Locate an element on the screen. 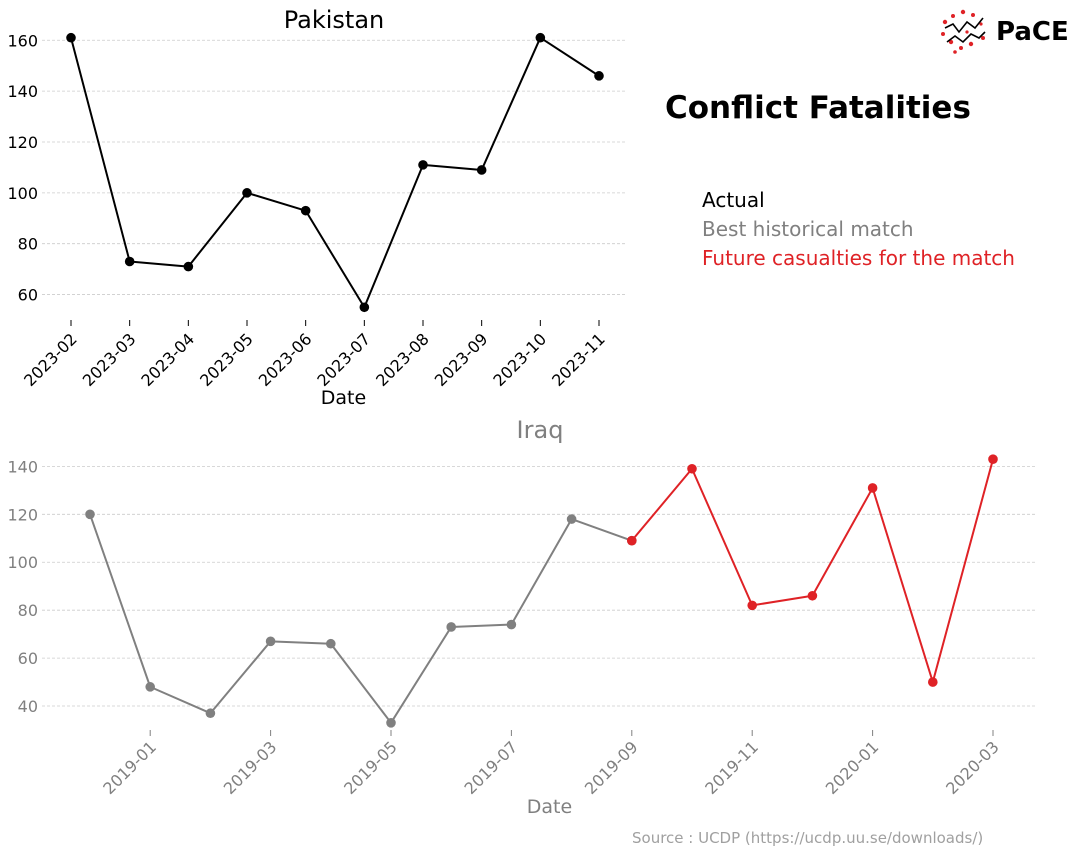 This screenshot has width=1071, height=854. x-tick-label: 2019-07 is located at coordinates (491, 767).